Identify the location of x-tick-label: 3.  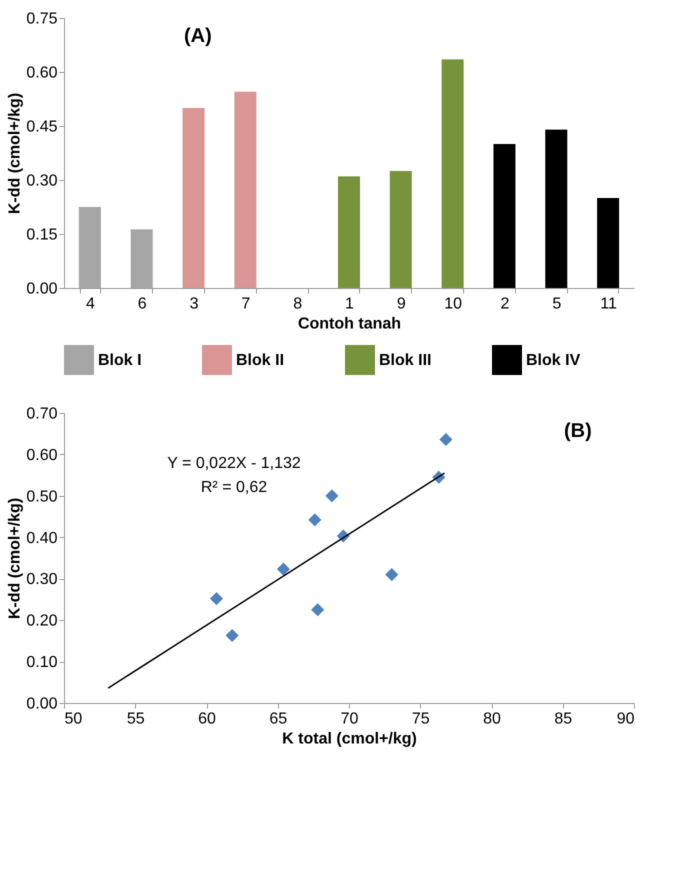
(194, 304).